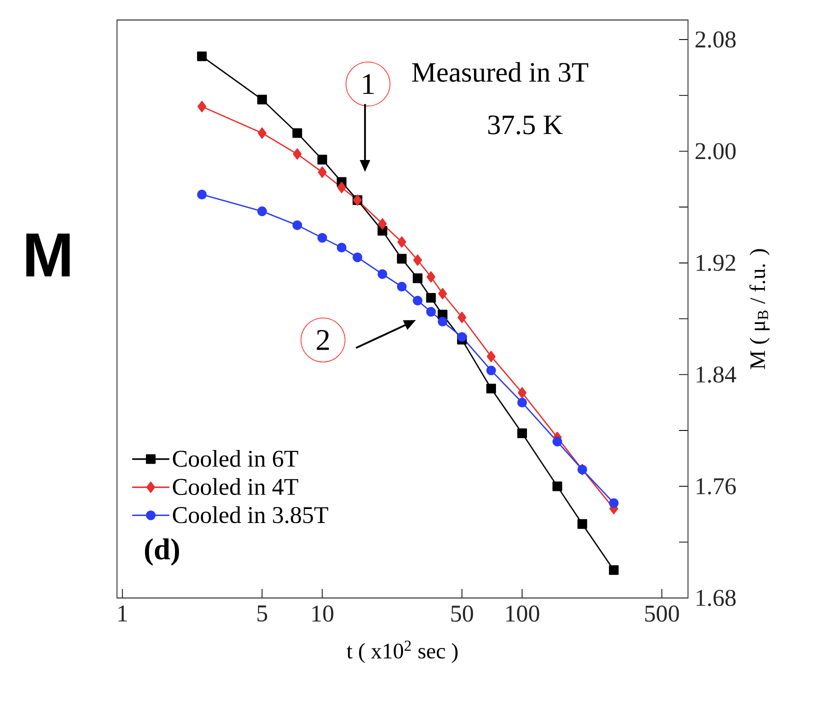  I want to click on annotation: 1, so click(368, 84).